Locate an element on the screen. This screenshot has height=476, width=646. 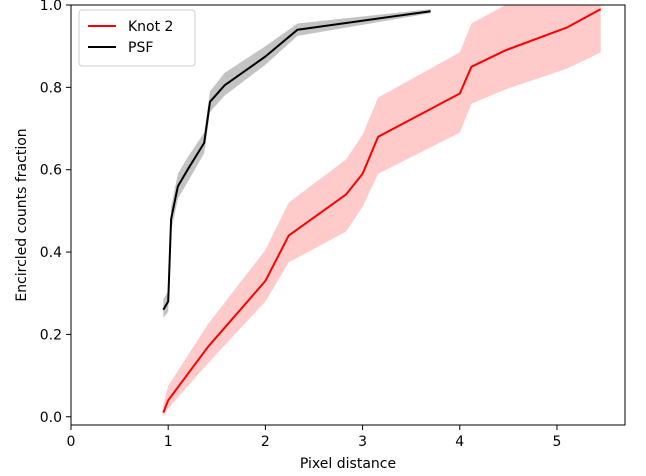
x-tick-label: 1 is located at coordinates (168, 442).